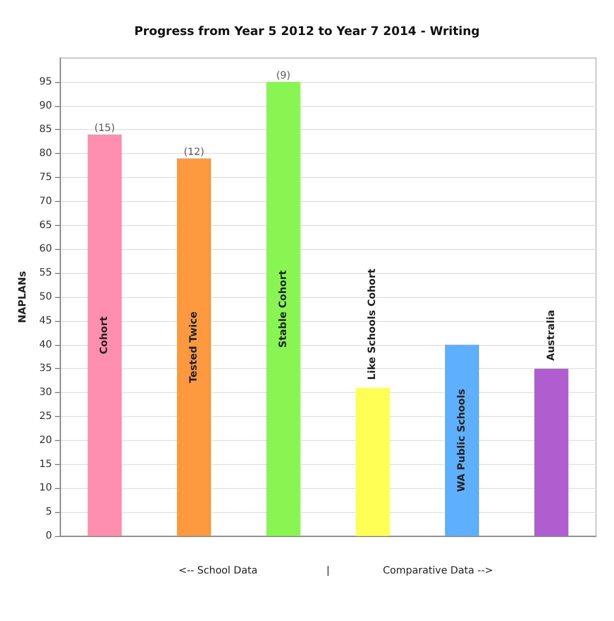 The height and width of the screenshot is (621, 614). What do you see at coordinates (45, 106) in the screenshot?
I see `y-tick-label: 90` at bounding box center [45, 106].